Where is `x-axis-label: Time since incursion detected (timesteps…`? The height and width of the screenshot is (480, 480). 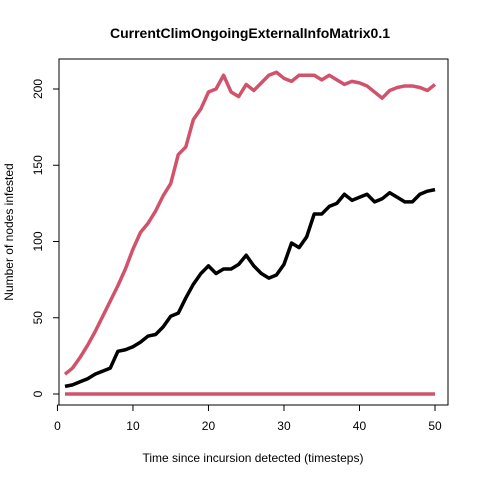 x-axis-label: Time since incursion detected (timesteps… is located at coordinates (253, 458).